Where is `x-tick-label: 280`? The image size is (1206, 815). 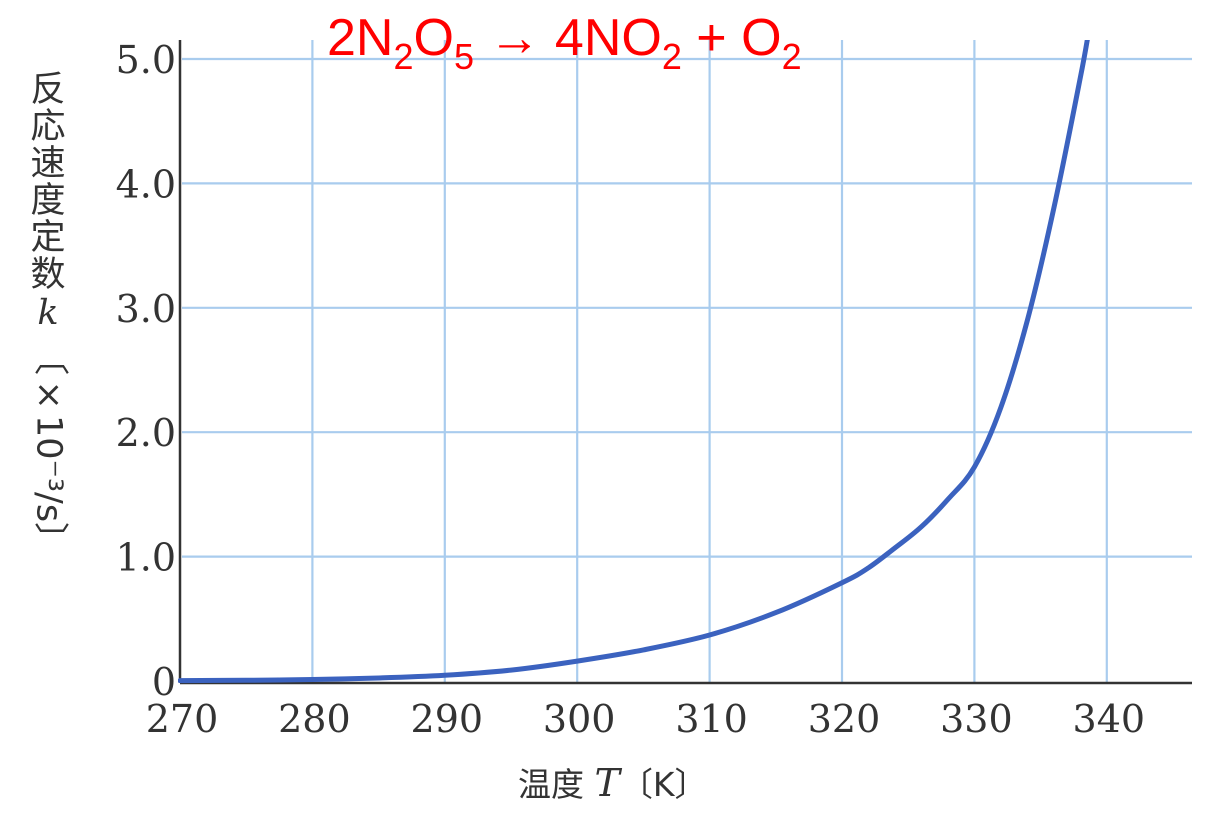
x-tick-label: 280 is located at coordinates (314, 719).